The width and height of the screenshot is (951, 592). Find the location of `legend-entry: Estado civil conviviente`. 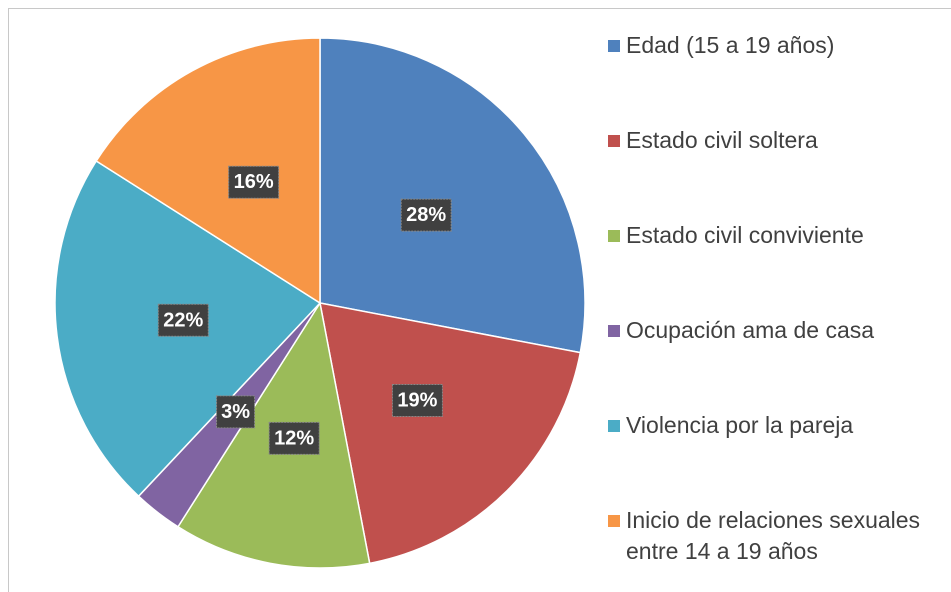

legend-entry: Estado civil conviviente is located at coordinates (778, 235).